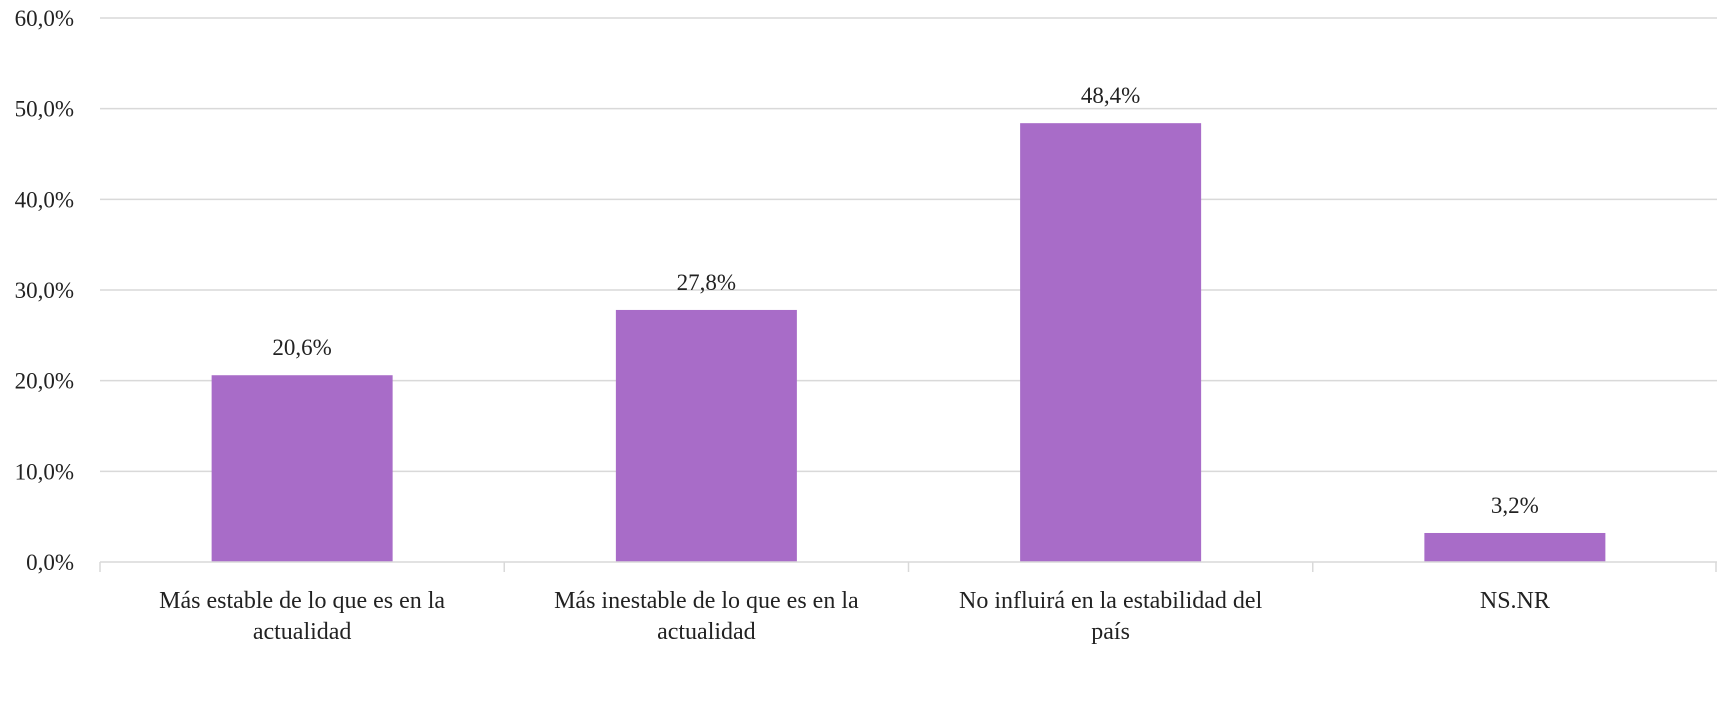 The image size is (1717, 705). I want to click on y-tick-label: 50,0%, so click(44, 109).